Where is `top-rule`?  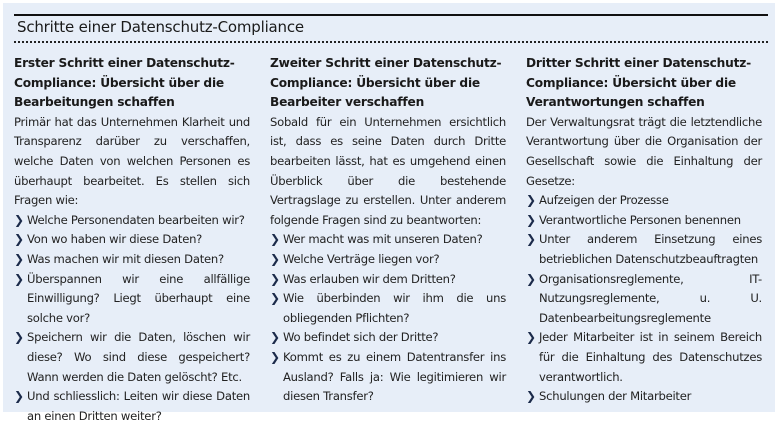 top-rule is located at coordinates (391, 15).